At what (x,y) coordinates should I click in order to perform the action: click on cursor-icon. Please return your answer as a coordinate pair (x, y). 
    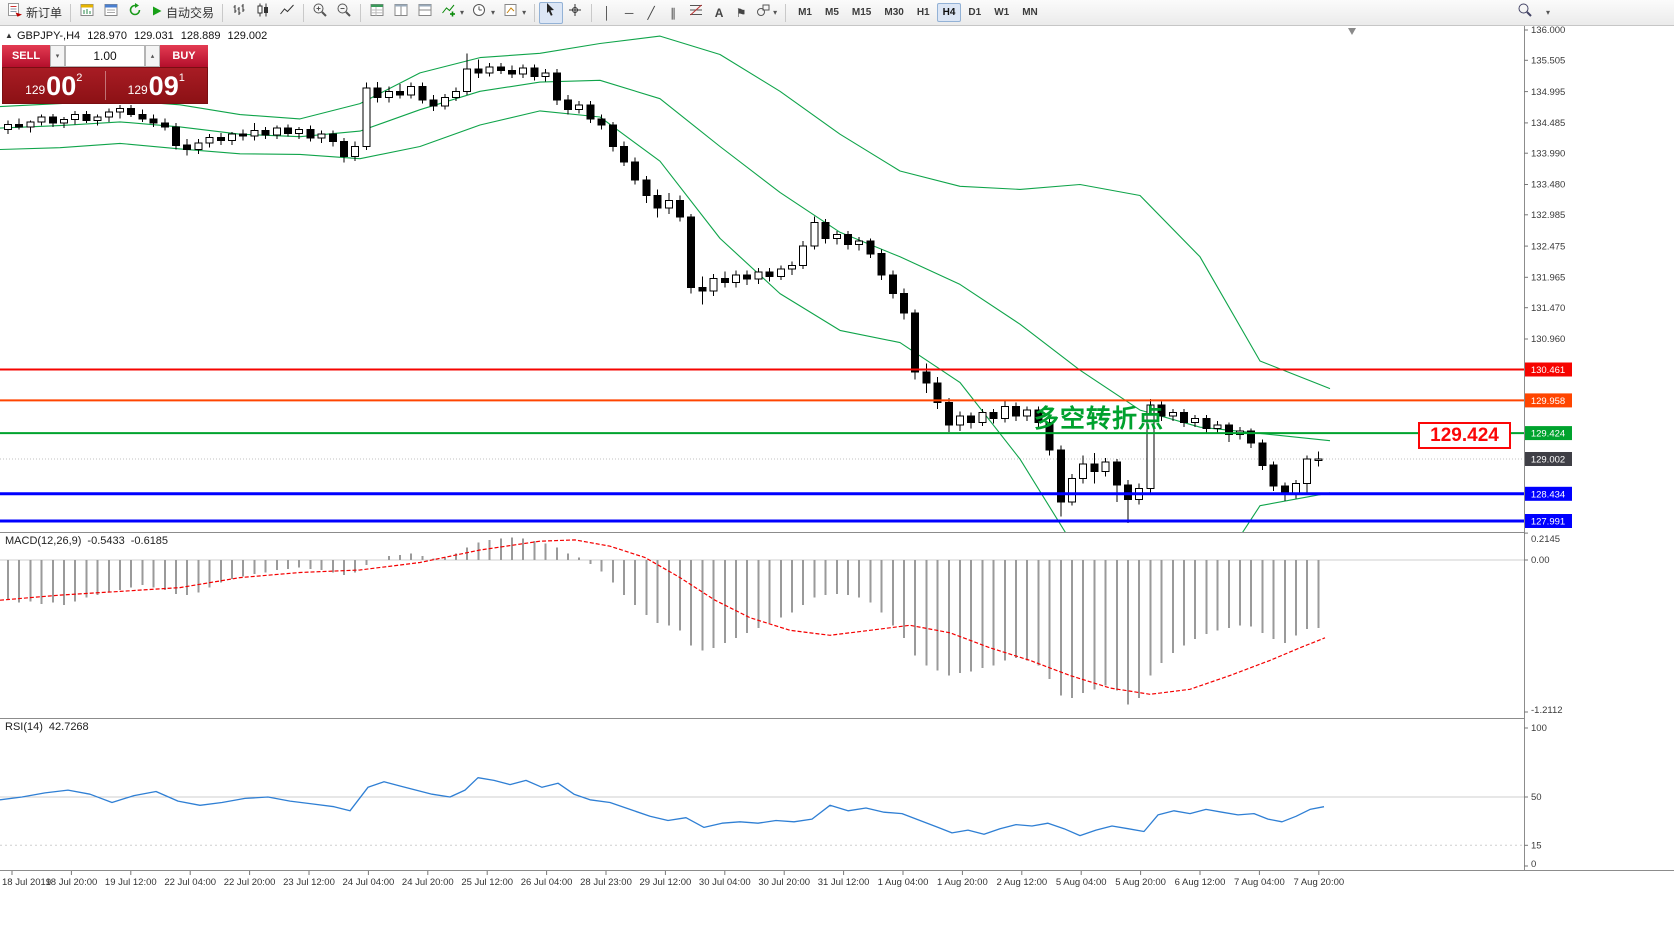
    Looking at the image, I should click on (551, 12).